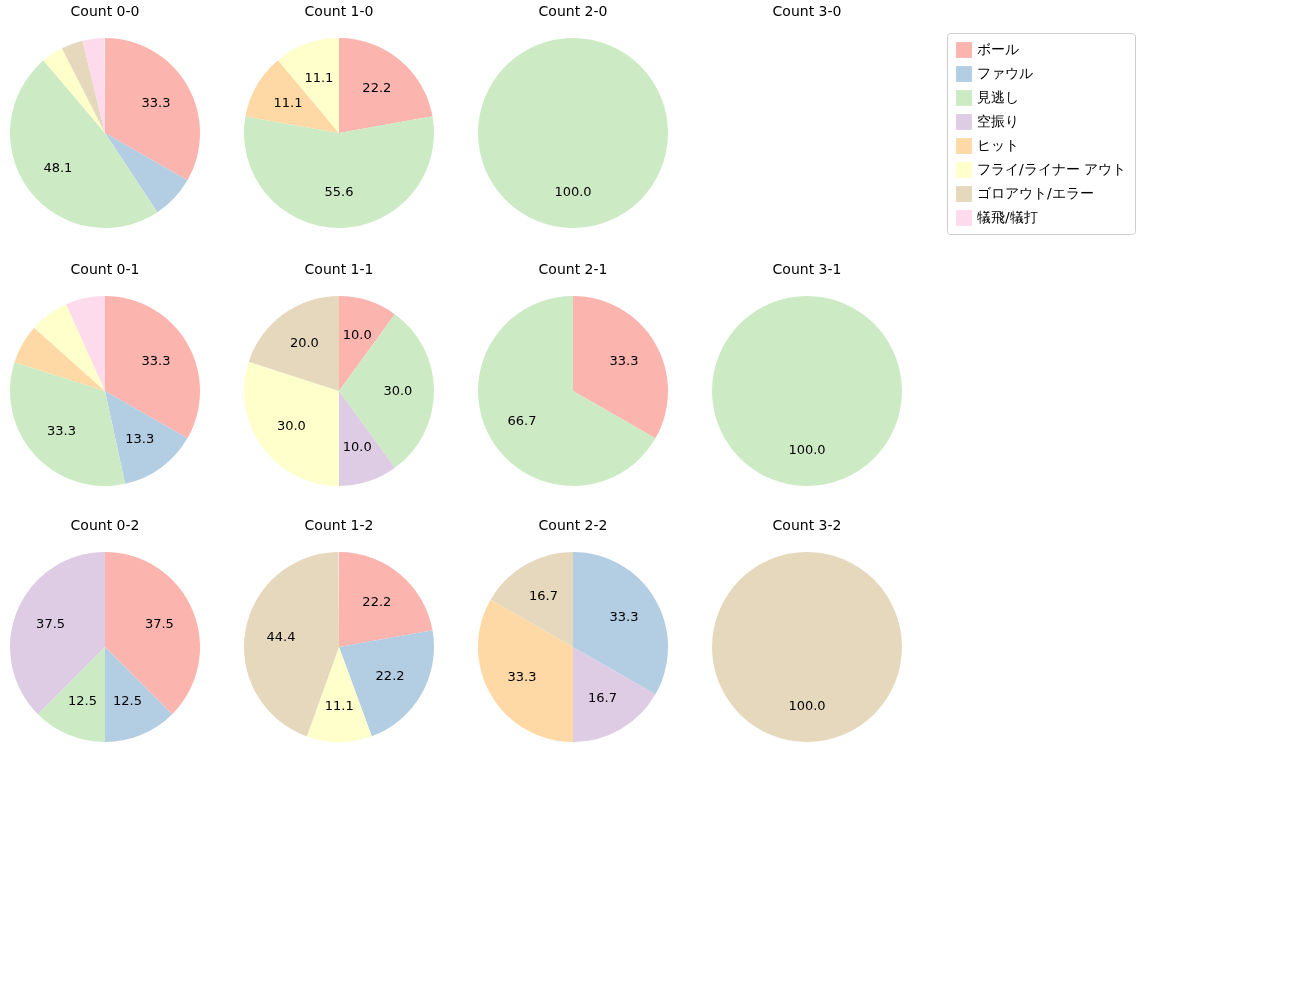 The width and height of the screenshot is (1300, 1000). I want to click on chart-title: Count 2-2, so click(573, 525).